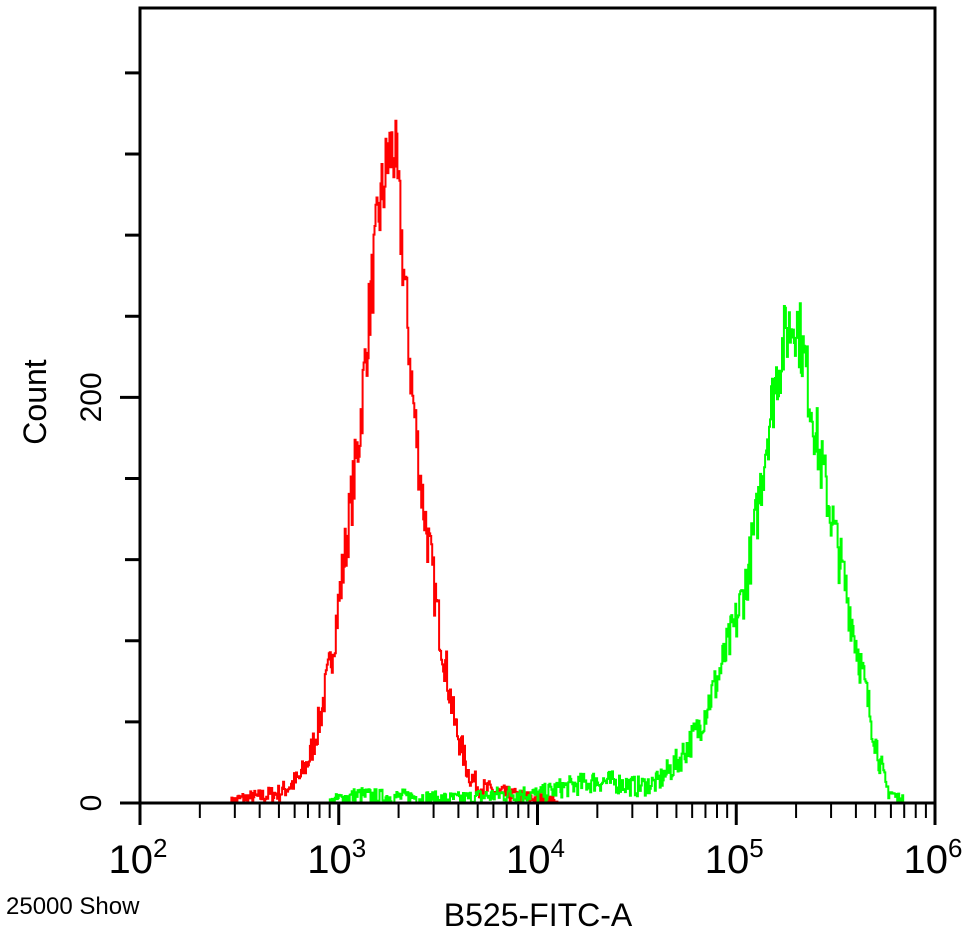  I want to click on y-tick-label: 200, so click(91, 397).